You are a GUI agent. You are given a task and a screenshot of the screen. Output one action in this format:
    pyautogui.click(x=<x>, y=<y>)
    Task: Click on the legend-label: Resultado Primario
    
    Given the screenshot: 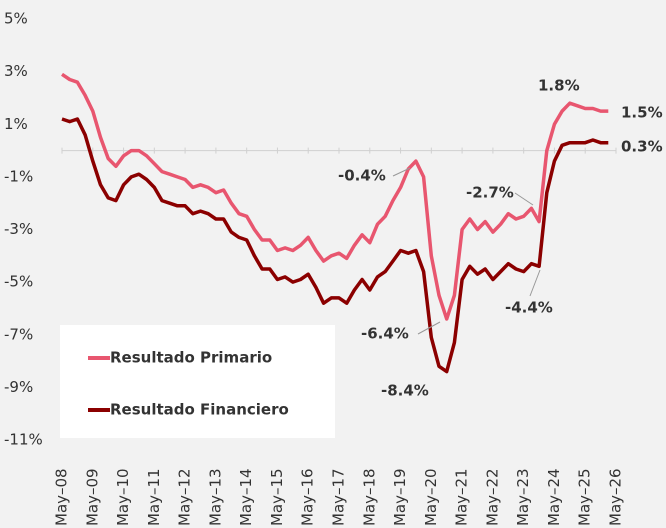 What is the action you would take?
    pyautogui.click(x=191, y=358)
    